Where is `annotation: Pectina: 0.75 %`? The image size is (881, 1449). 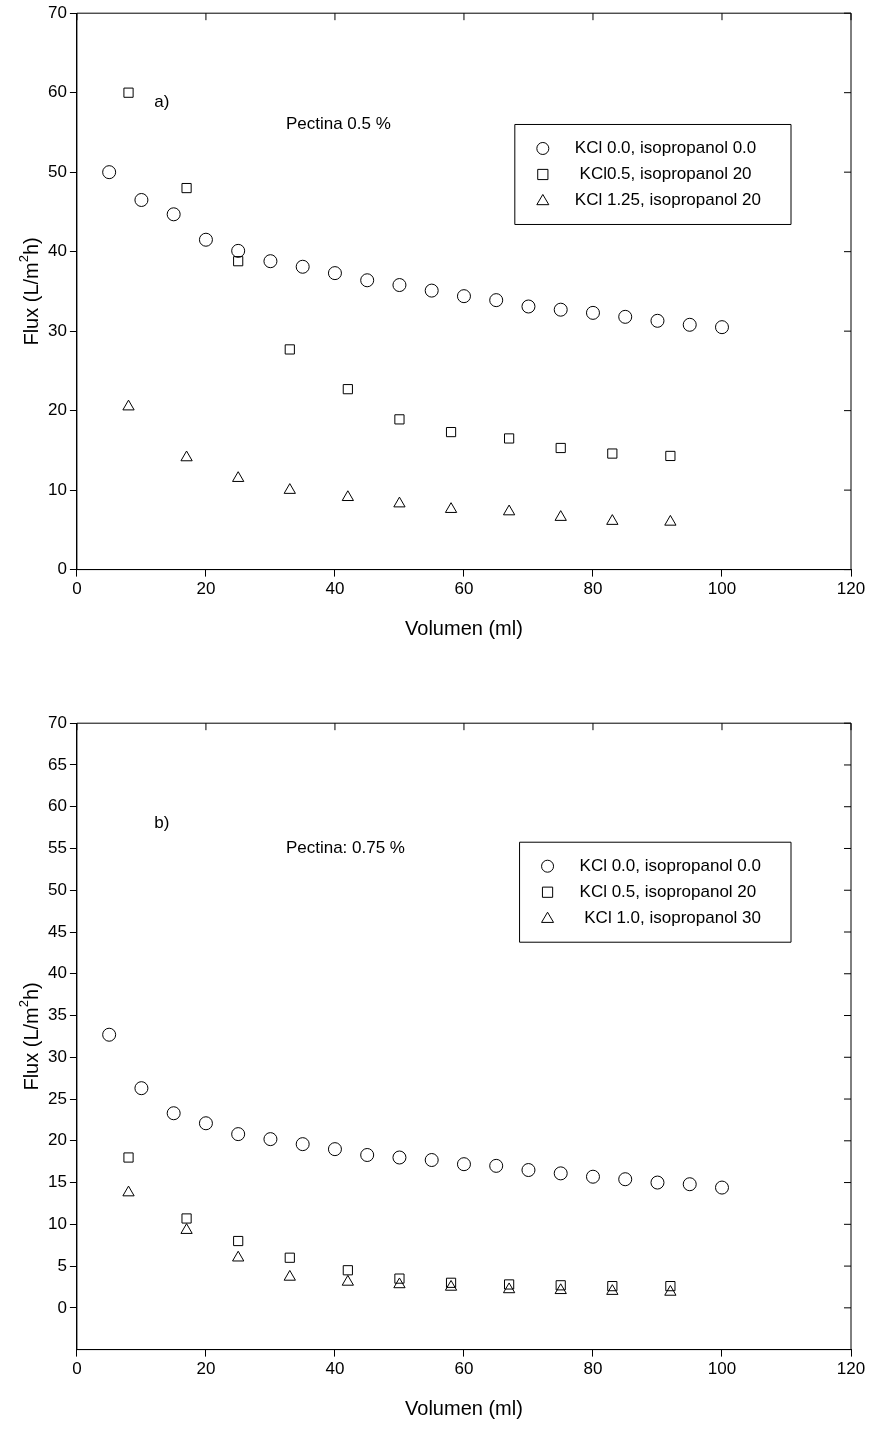
annotation: Pectina: 0.75 % is located at coordinates (345, 848).